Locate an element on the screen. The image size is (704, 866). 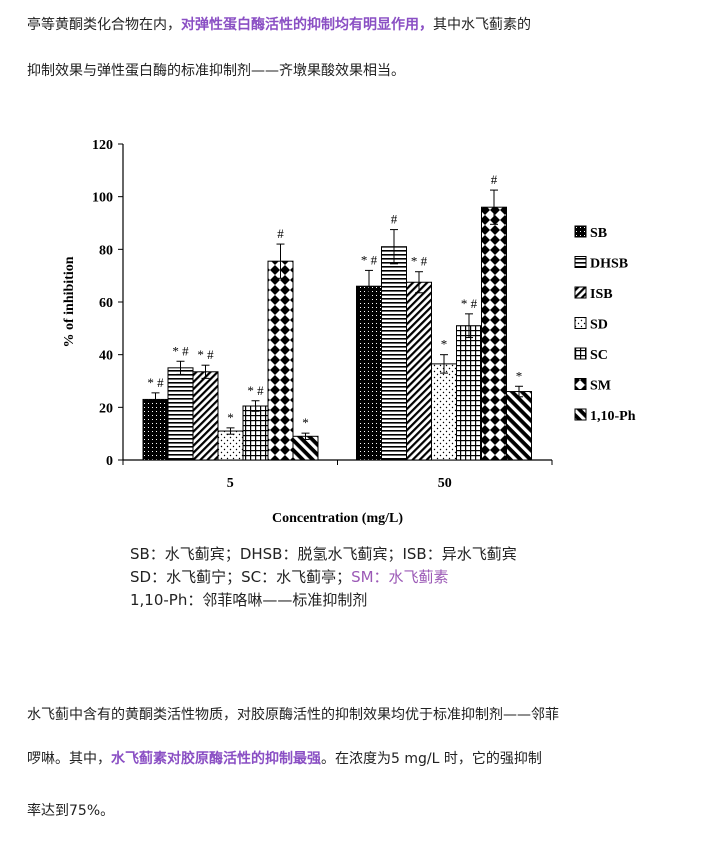
conclusion-text-a: 啰啉。其中， is located at coordinates (69, 759).